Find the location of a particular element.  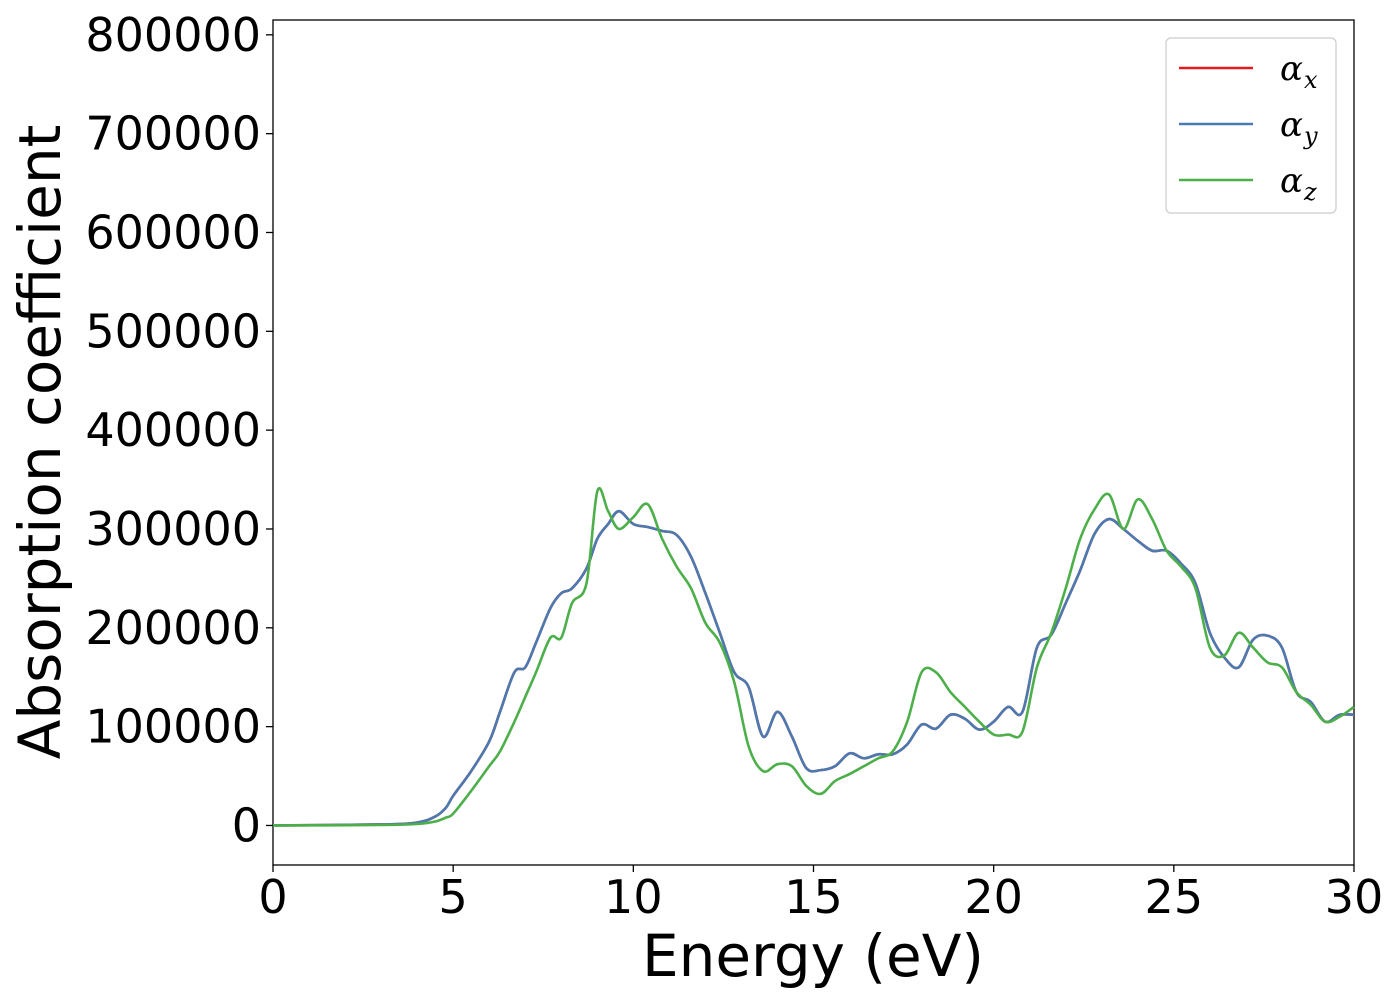

x-axis-label: Energy (eV) is located at coordinates (813, 956).